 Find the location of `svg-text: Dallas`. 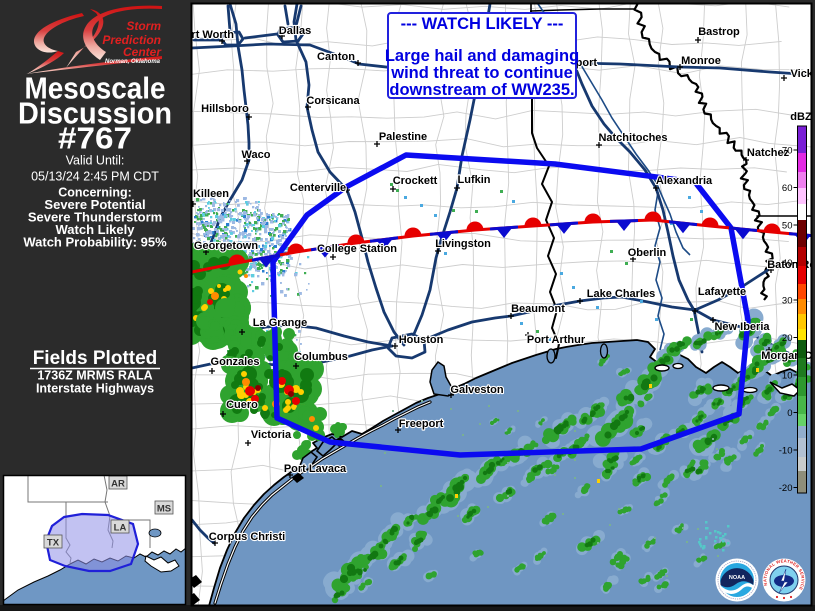

svg-text: Dallas is located at coordinates (295, 31).